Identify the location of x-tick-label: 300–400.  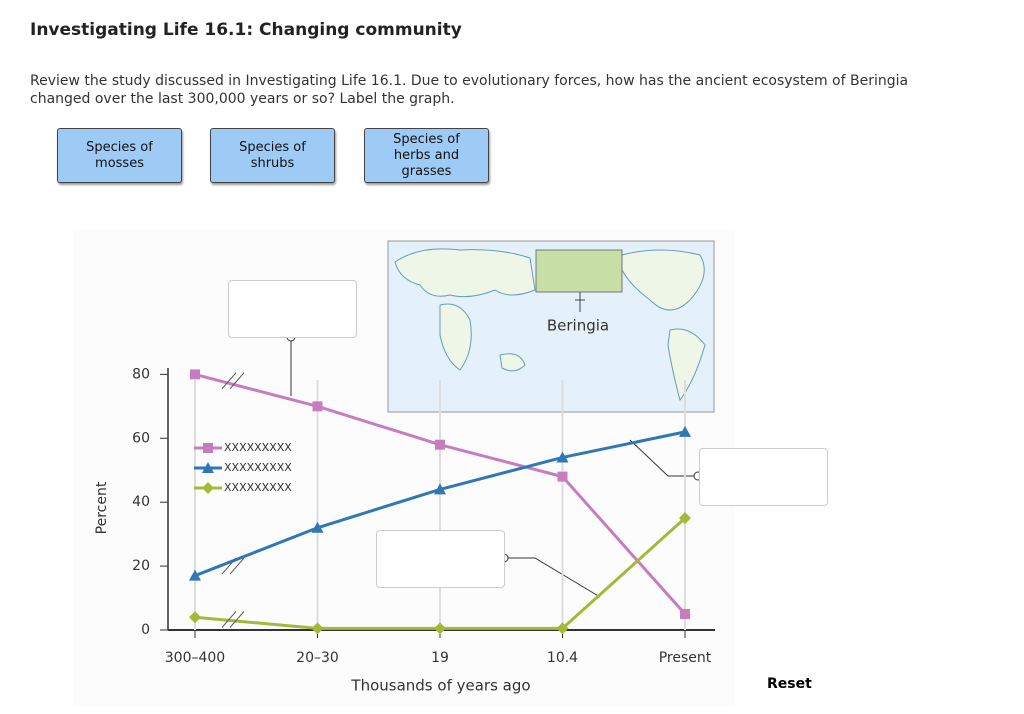
(195, 658).